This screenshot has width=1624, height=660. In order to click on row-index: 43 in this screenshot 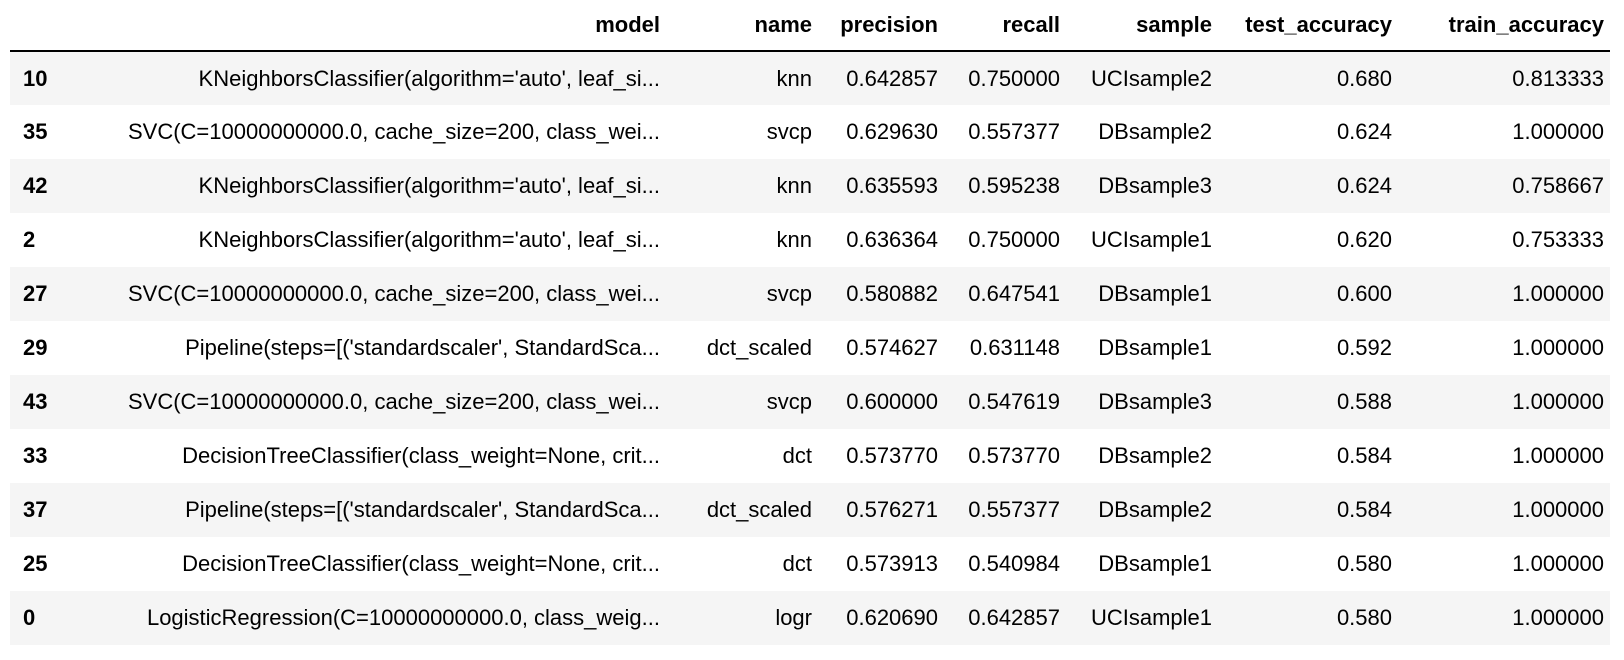, I will do `click(35, 401)`.